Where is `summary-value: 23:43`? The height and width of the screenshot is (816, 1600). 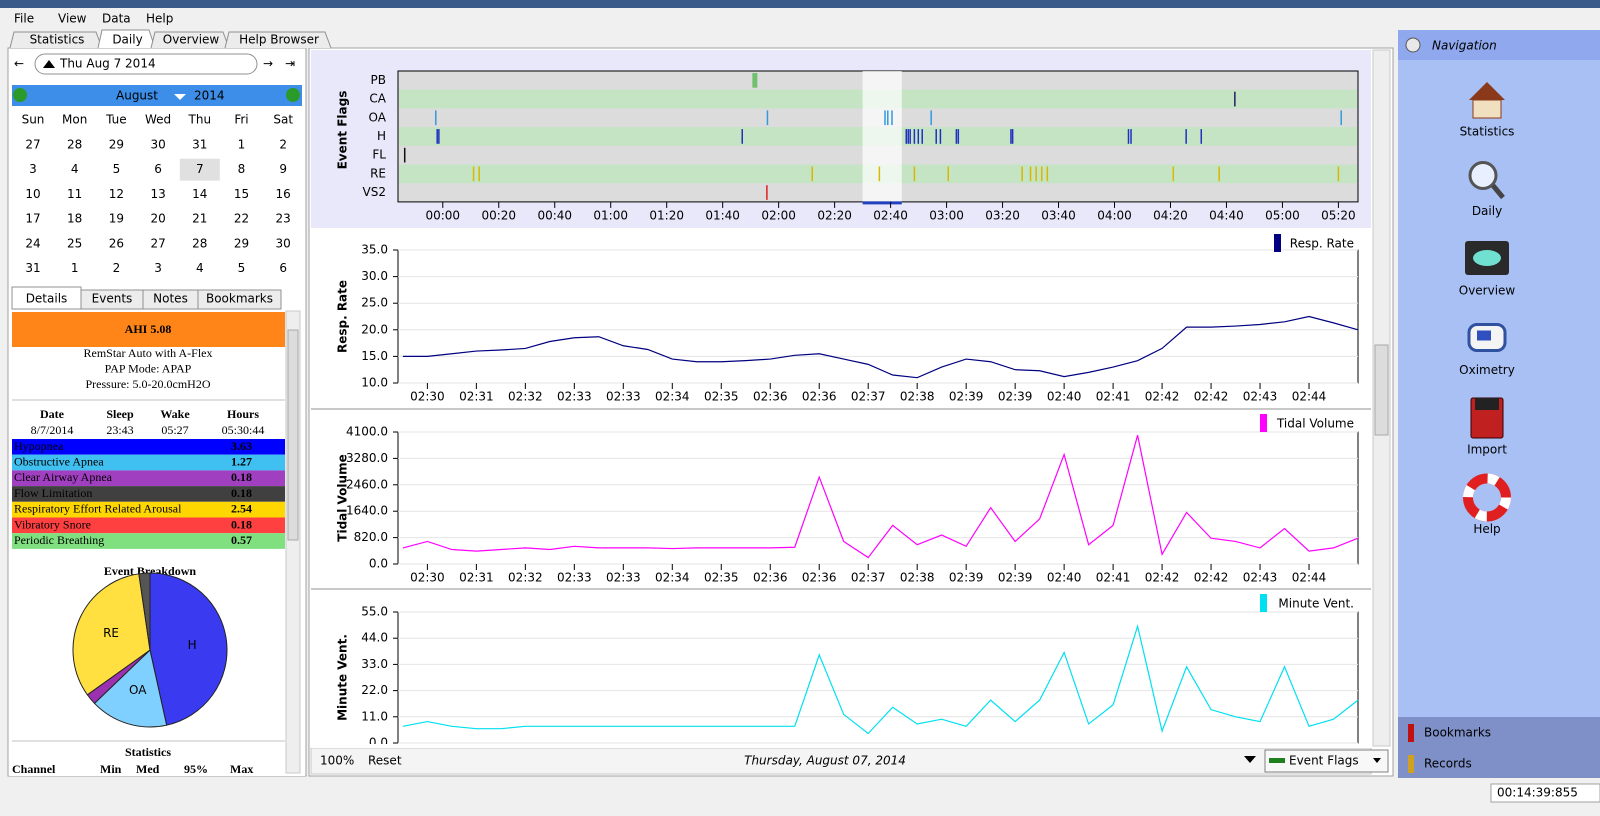
summary-value: 23:43 is located at coordinates (119, 430).